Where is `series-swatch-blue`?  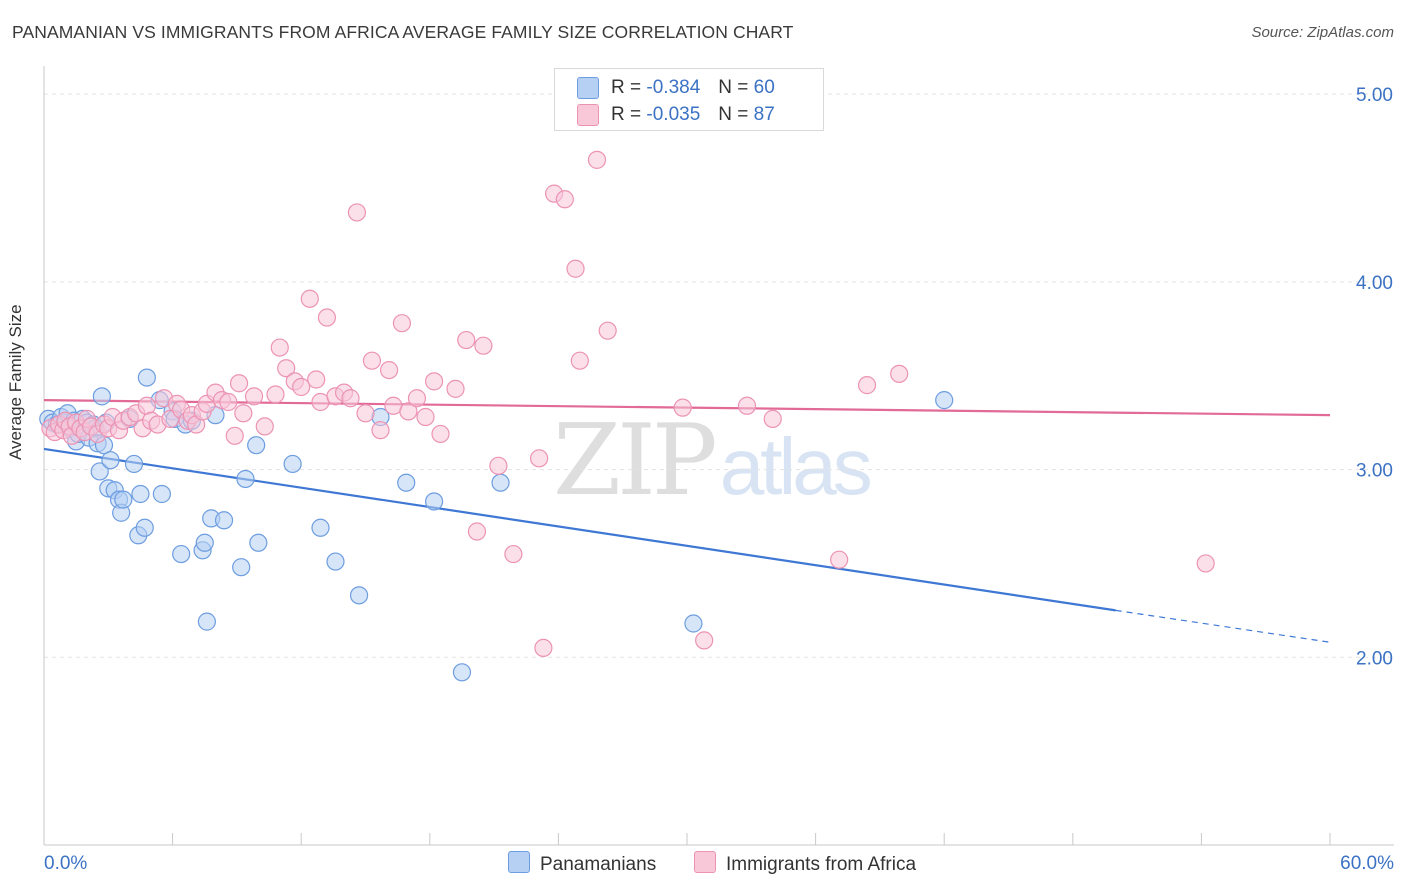
series-swatch-blue is located at coordinates (519, 862).